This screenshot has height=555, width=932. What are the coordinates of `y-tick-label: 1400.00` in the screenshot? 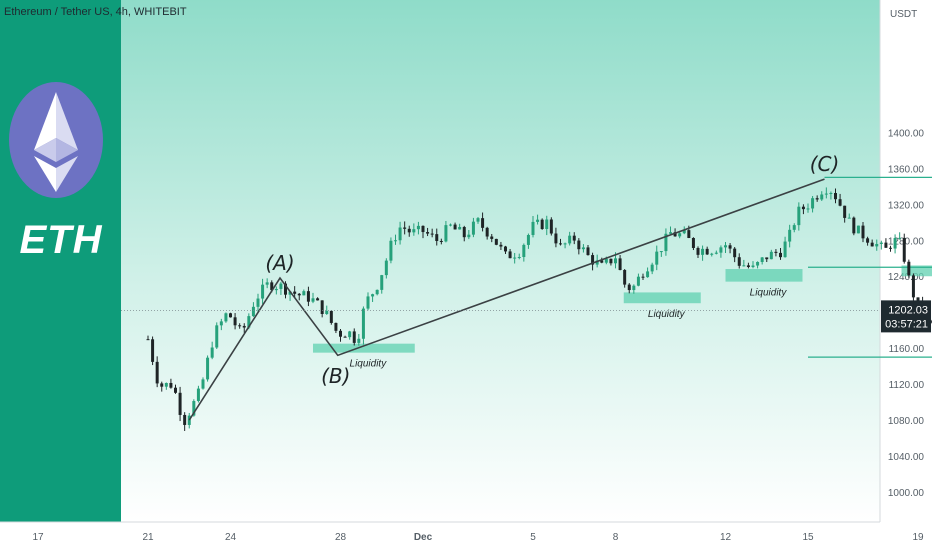 It's located at (906, 133).